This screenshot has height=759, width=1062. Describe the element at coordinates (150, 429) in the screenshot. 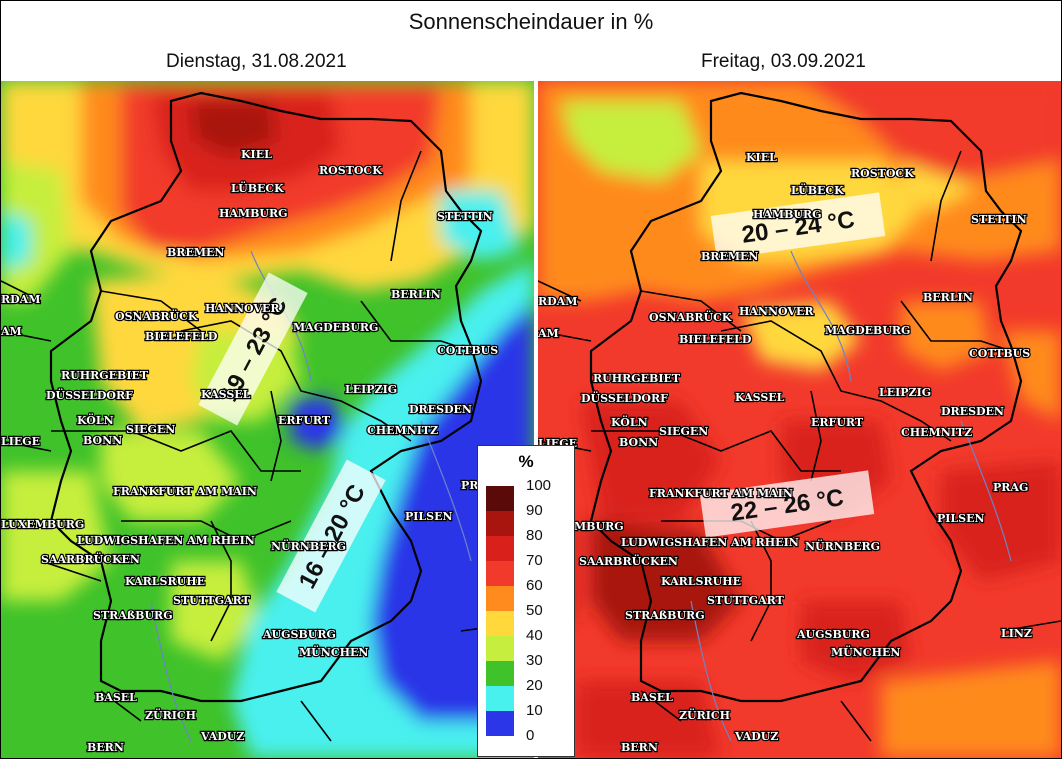

I see `city-label: SIEGEN` at that location.